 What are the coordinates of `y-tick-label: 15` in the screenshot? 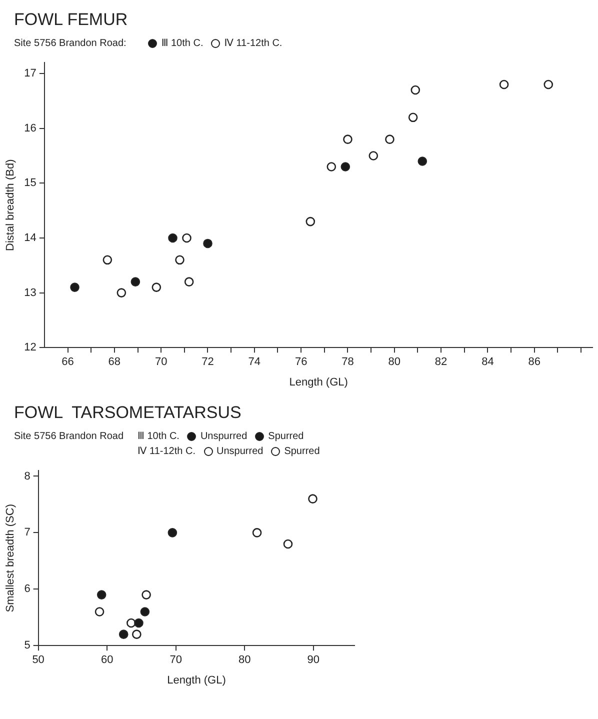 It's located at (30, 183).